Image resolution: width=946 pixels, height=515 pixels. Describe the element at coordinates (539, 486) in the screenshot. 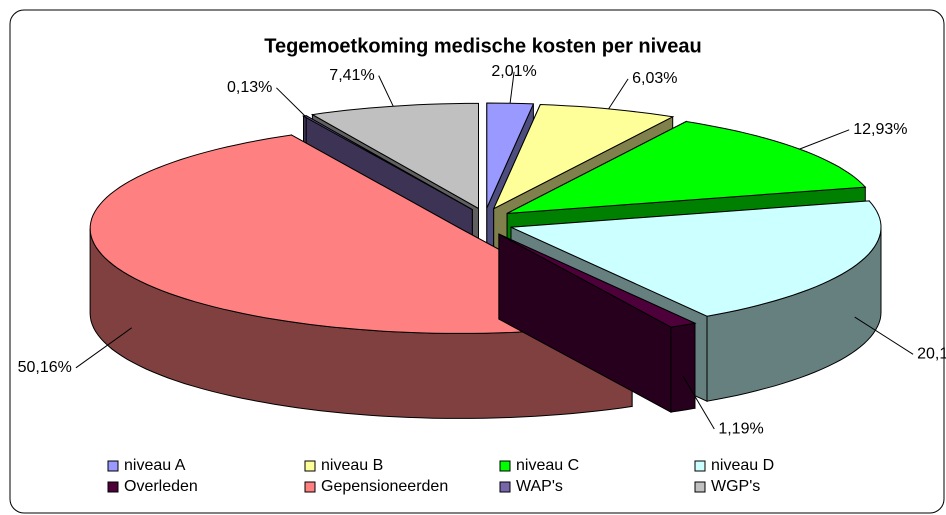

I see `legend-label: WAP's` at that location.